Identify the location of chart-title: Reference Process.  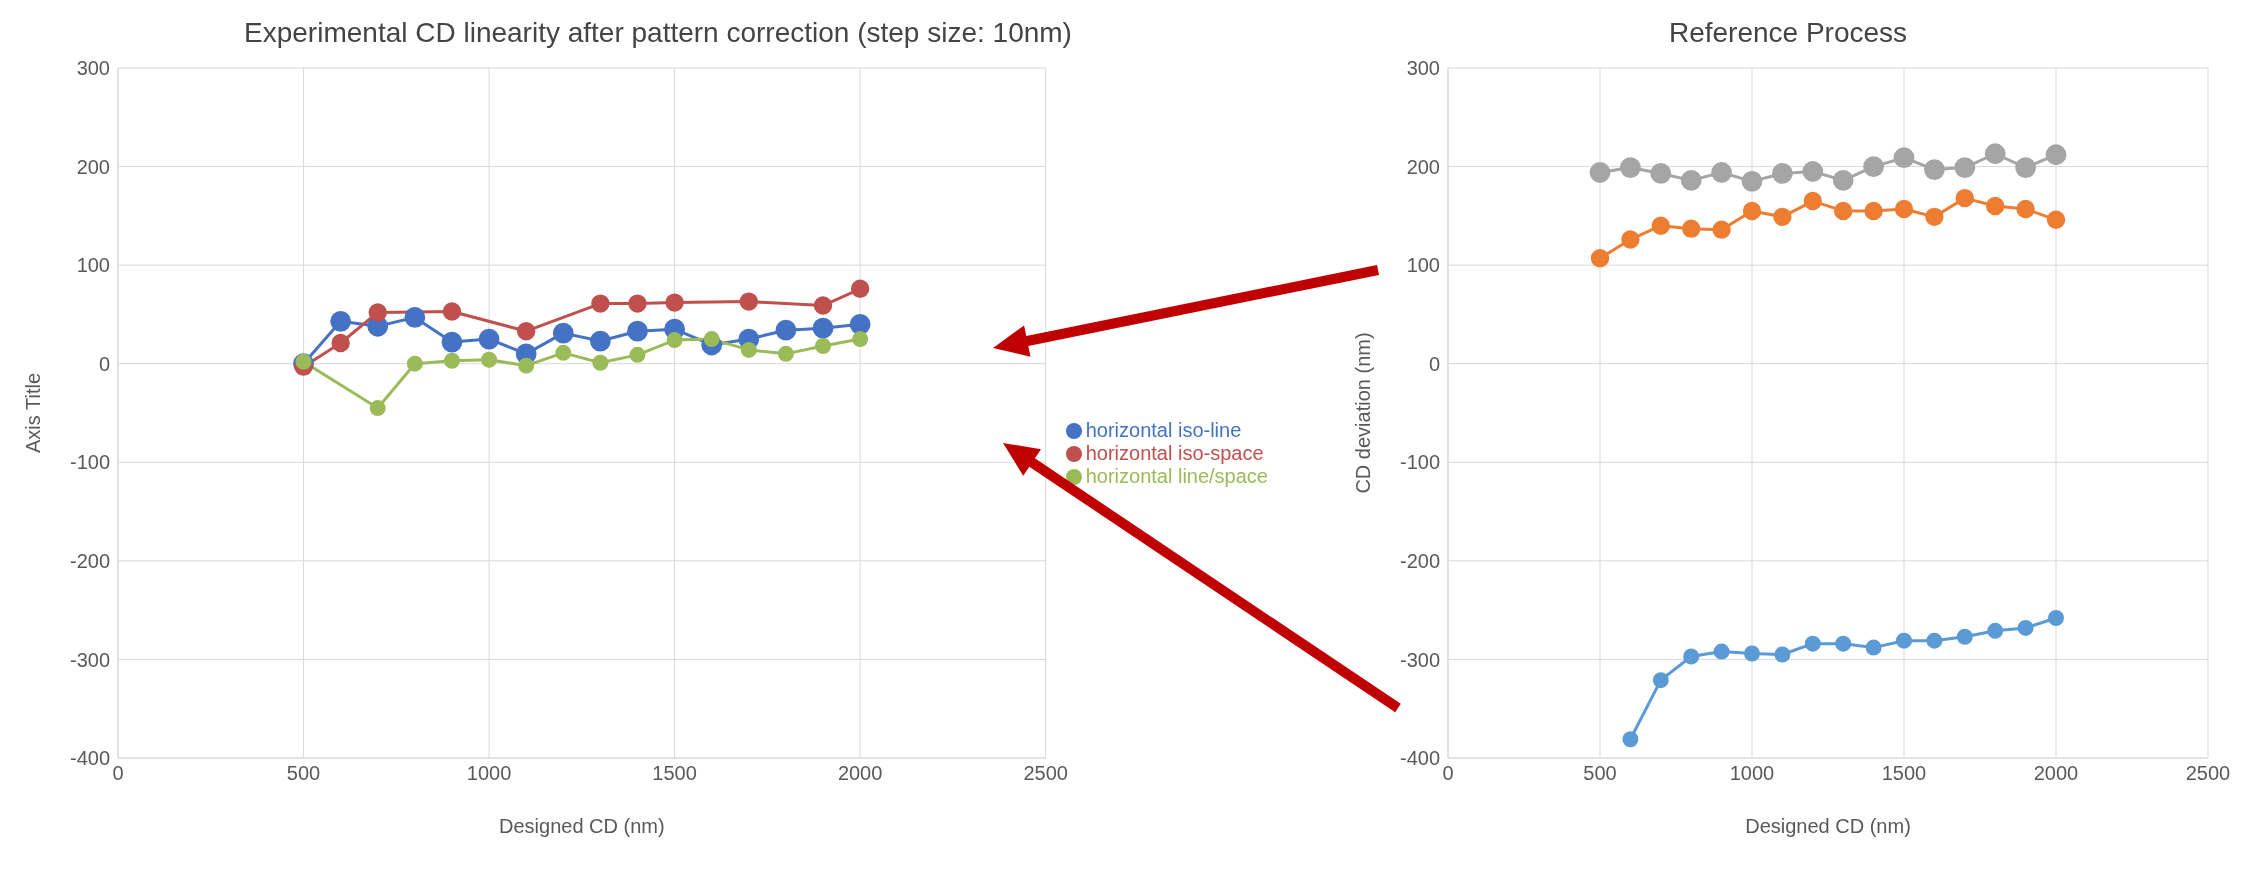
(1788, 33).